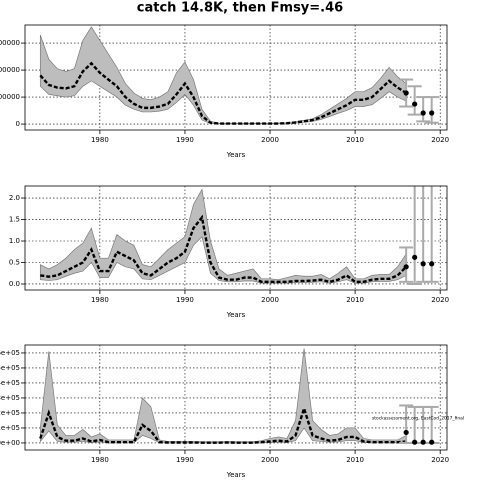 Image resolution: width=480 pixels, height=480 pixels. Describe the element at coordinates (18, 124) in the screenshot. I see `y-tick-label: 0` at that location.